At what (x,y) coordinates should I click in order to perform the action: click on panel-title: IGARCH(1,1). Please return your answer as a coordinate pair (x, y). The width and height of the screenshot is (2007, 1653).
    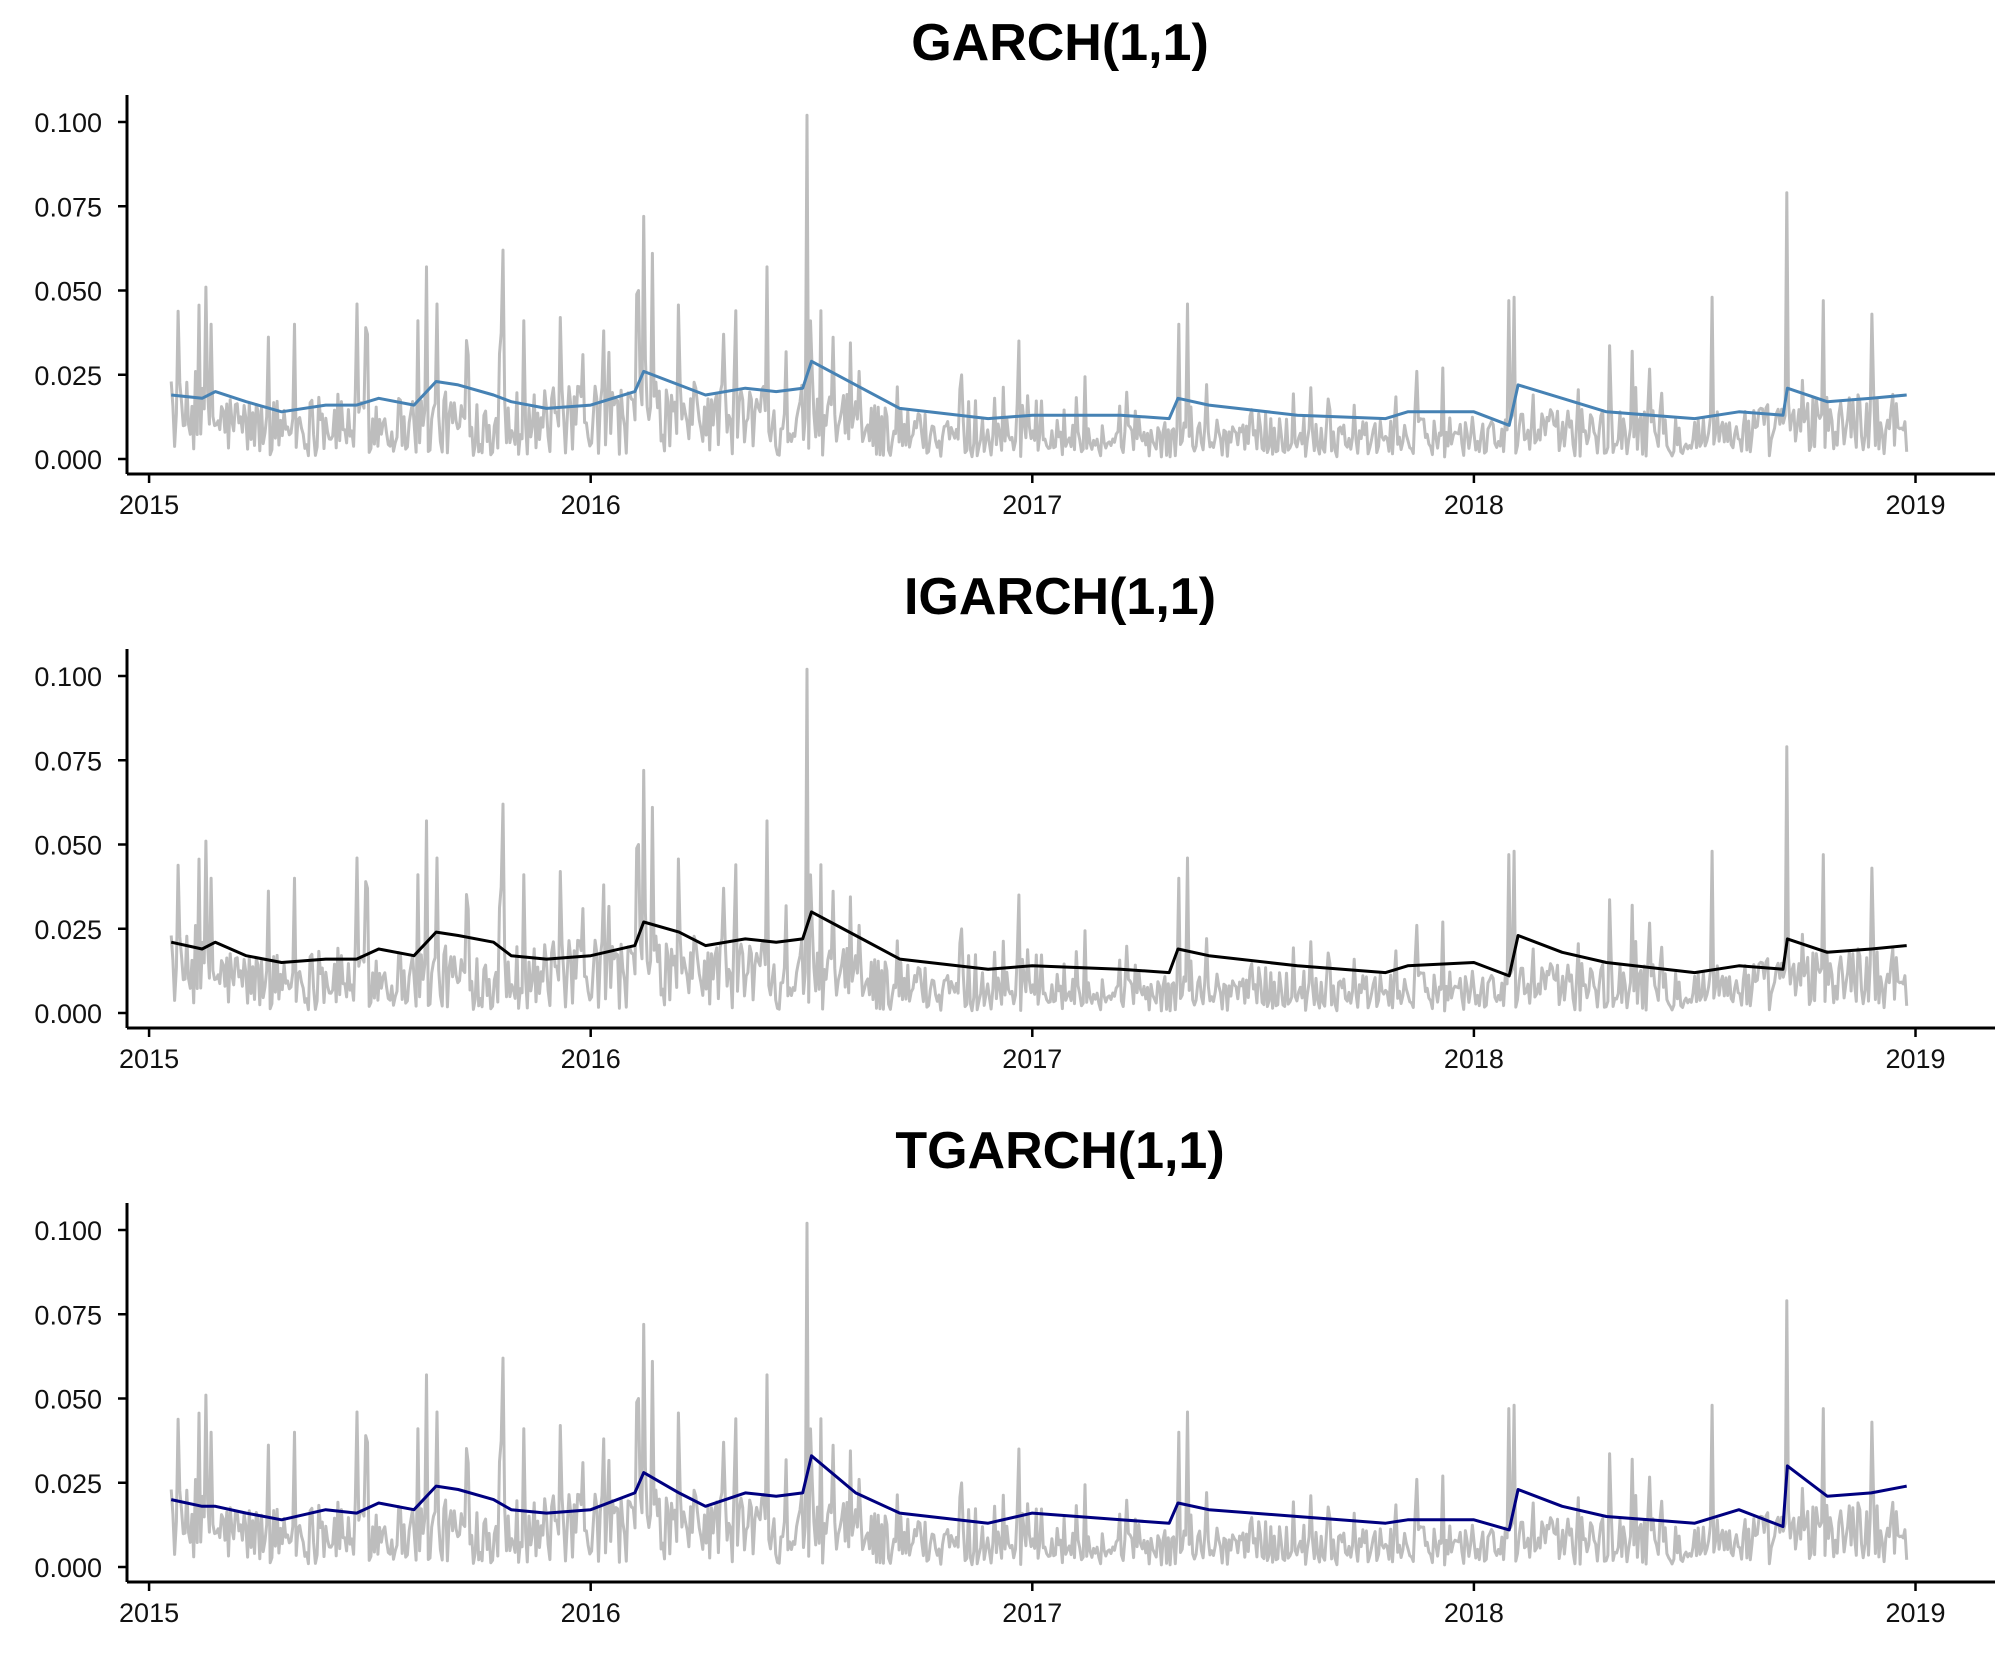
    Looking at the image, I should click on (1060, 597).